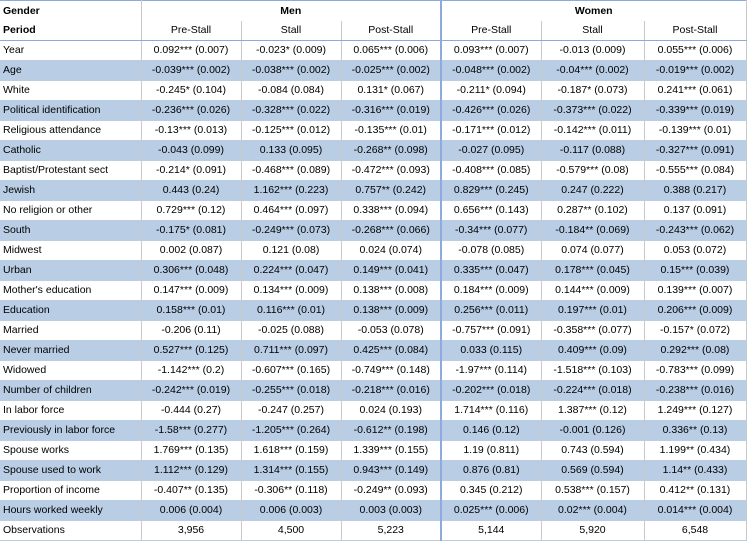 The height and width of the screenshot is (541, 747). What do you see at coordinates (191, 31) in the screenshot?
I see `men-pre-stall-header: Pre-Stall` at bounding box center [191, 31].